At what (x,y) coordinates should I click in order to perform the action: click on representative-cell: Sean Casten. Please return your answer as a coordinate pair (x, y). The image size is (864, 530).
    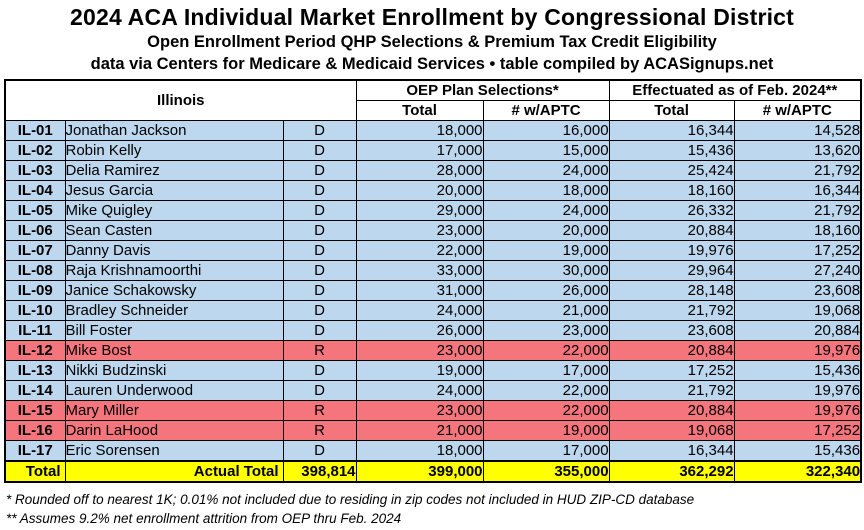
    Looking at the image, I should click on (174, 230).